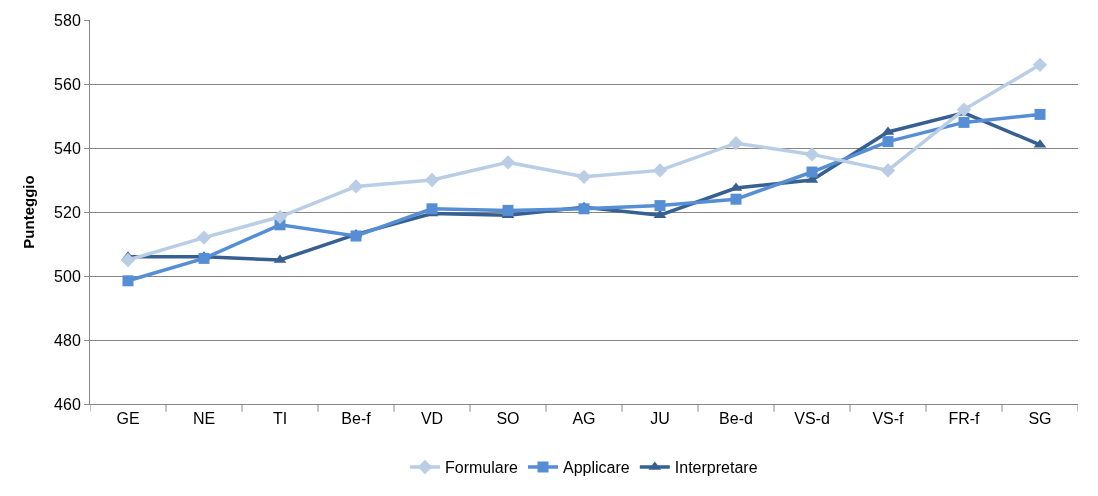  What do you see at coordinates (508, 419) in the screenshot?
I see `x-tick-label: SO` at bounding box center [508, 419].